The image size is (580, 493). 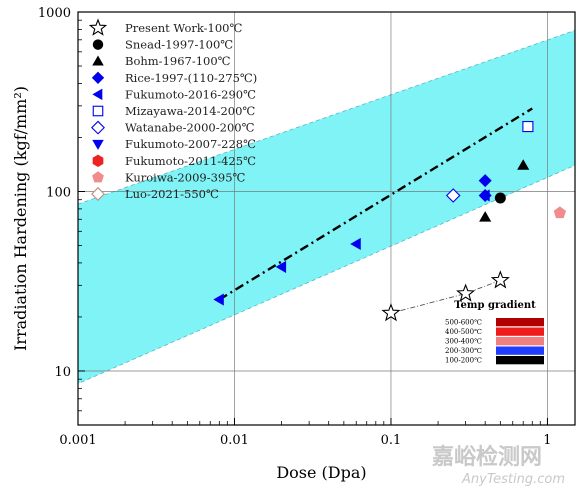 I want to click on legend-label: Fukumoto-2011-425℃, so click(x=190, y=161).